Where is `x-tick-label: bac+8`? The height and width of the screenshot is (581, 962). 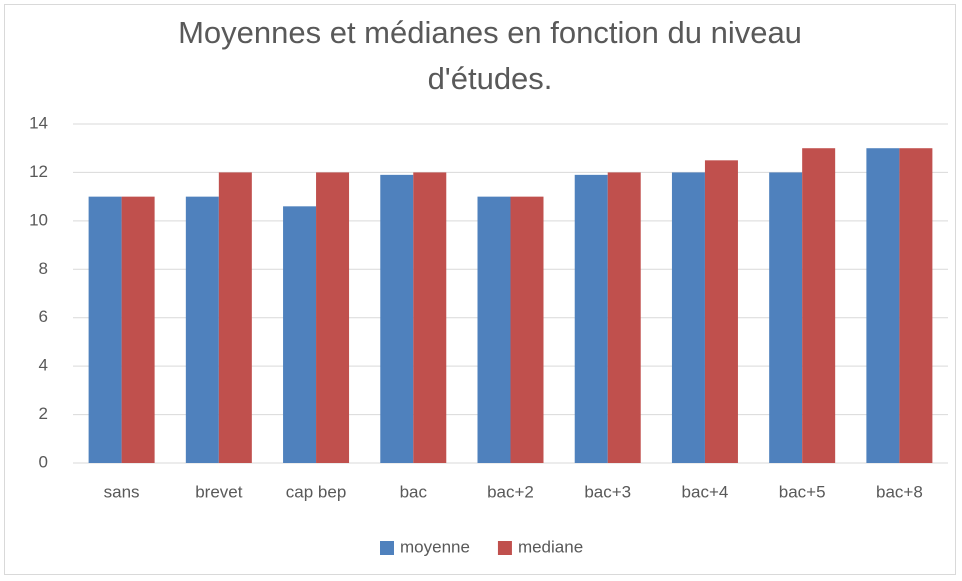 x-tick-label: bac+8 is located at coordinates (899, 491).